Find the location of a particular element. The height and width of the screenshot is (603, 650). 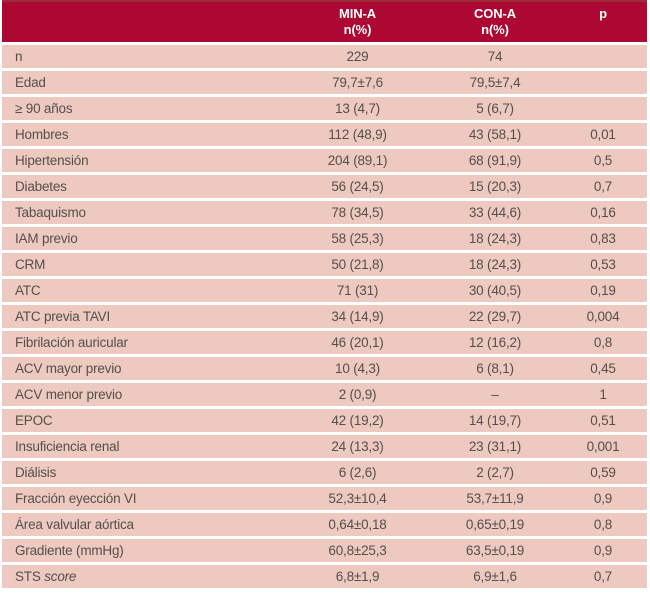

row-label: IAM previo is located at coordinates (46, 238).